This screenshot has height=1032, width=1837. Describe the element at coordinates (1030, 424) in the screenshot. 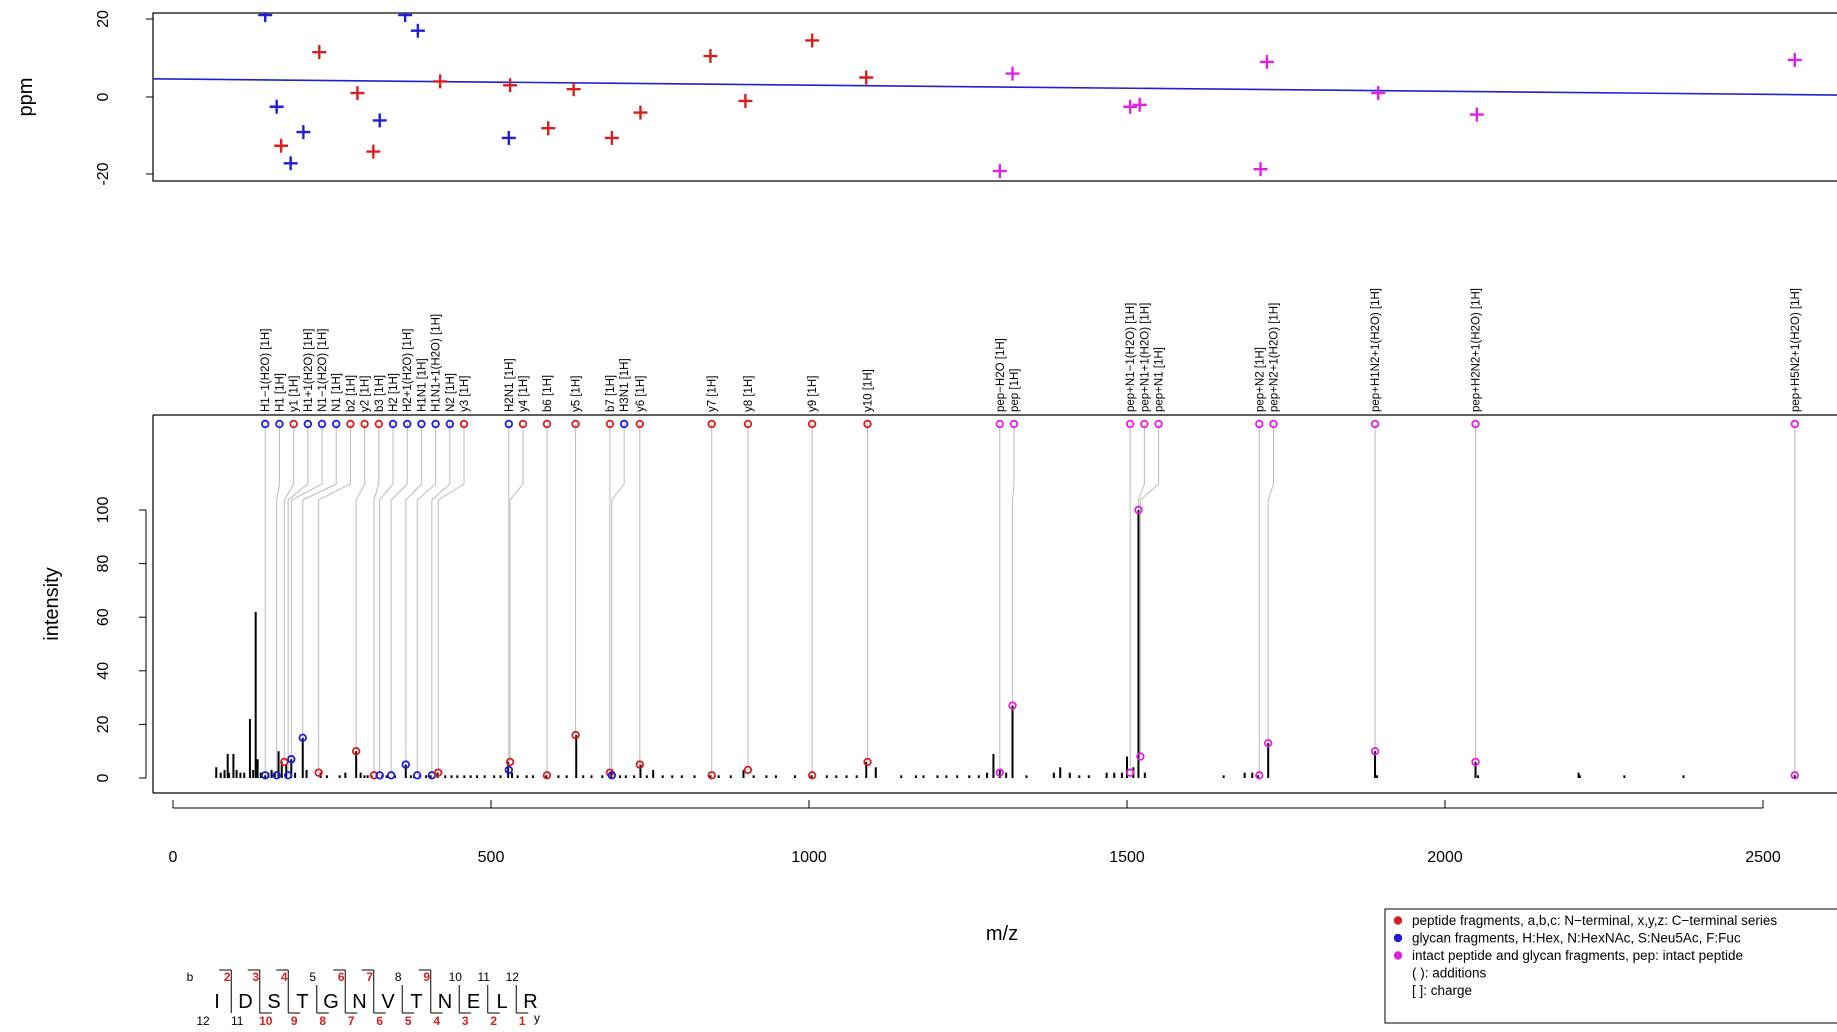

I see `annotation-top-markers` at that location.